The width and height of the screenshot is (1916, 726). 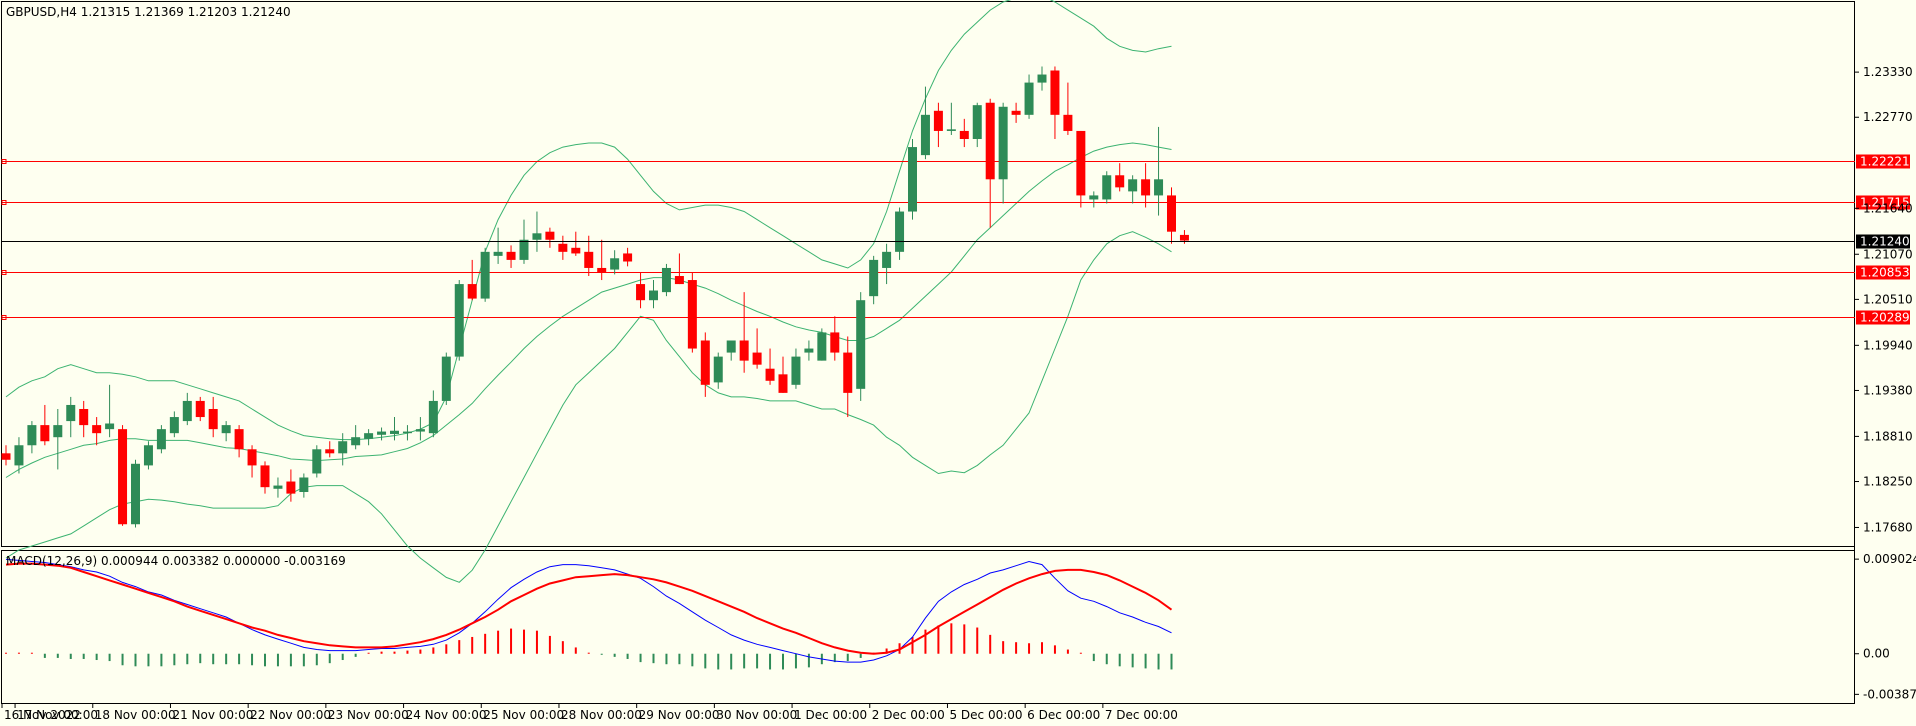 What do you see at coordinates (1888, 482) in the screenshot?
I see `price-tick-label: 1.18250` at bounding box center [1888, 482].